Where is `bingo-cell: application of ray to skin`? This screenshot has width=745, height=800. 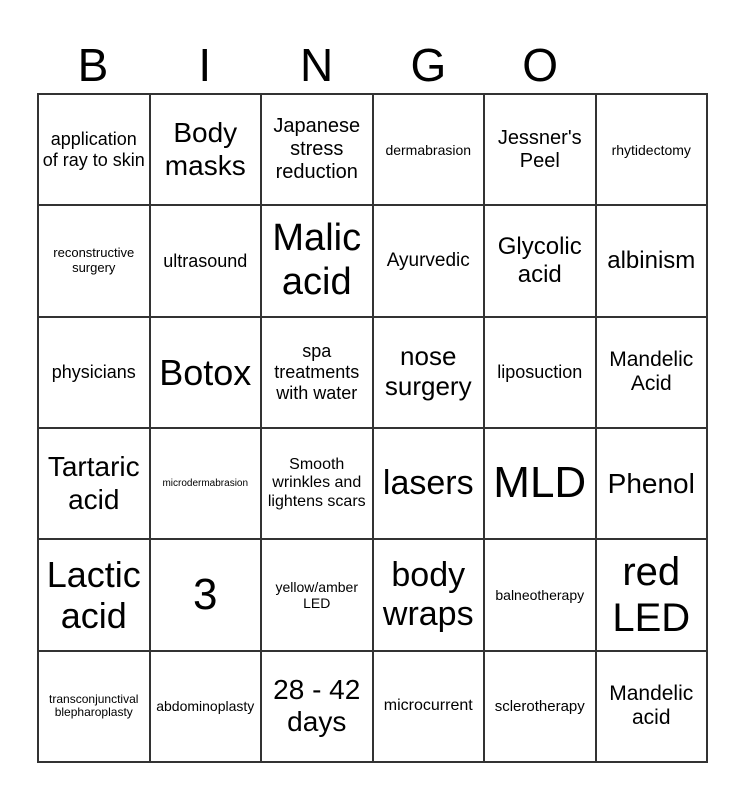 bingo-cell: application of ray to skin is located at coordinates (94, 150).